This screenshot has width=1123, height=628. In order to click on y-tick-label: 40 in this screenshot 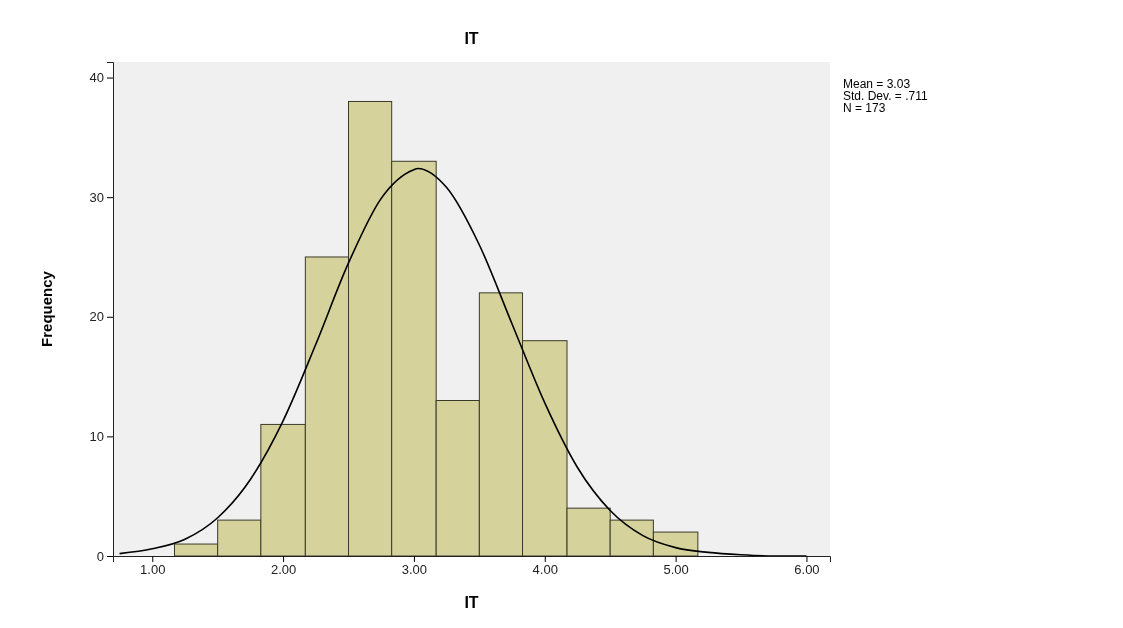, I will do `click(96, 78)`.